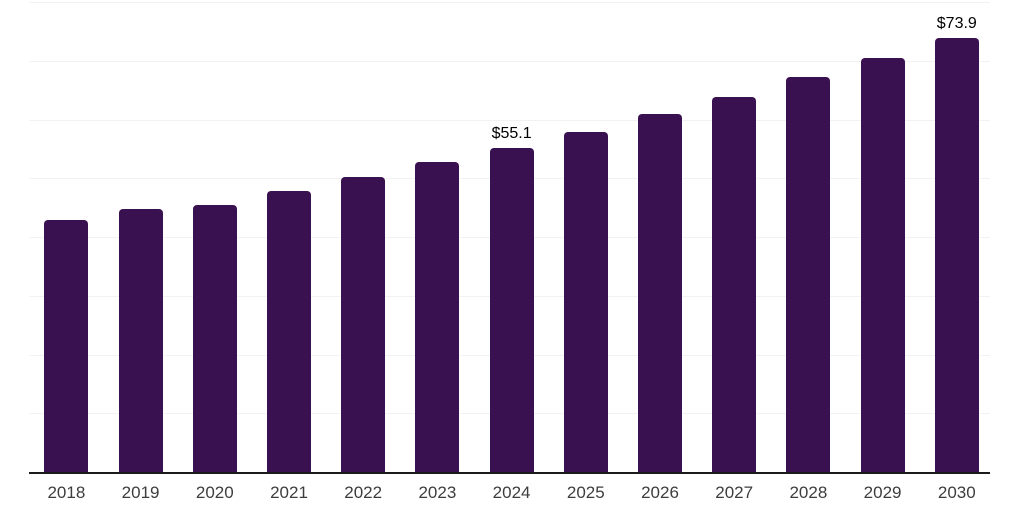  What do you see at coordinates (363, 324) in the screenshot?
I see `bar-2022` at bounding box center [363, 324].